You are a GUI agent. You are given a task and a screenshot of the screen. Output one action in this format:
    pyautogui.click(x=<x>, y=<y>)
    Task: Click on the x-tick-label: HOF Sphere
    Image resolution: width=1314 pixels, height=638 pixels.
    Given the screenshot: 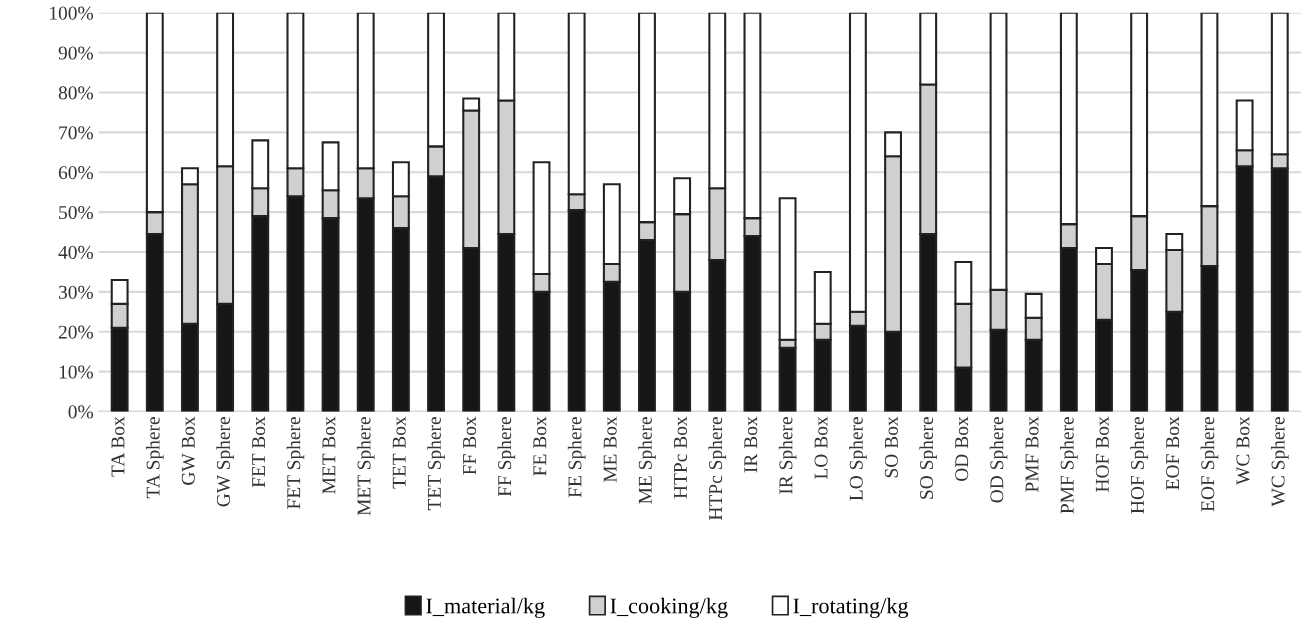 What is the action you would take?
    pyautogui.click(x=1139, y=465)
    